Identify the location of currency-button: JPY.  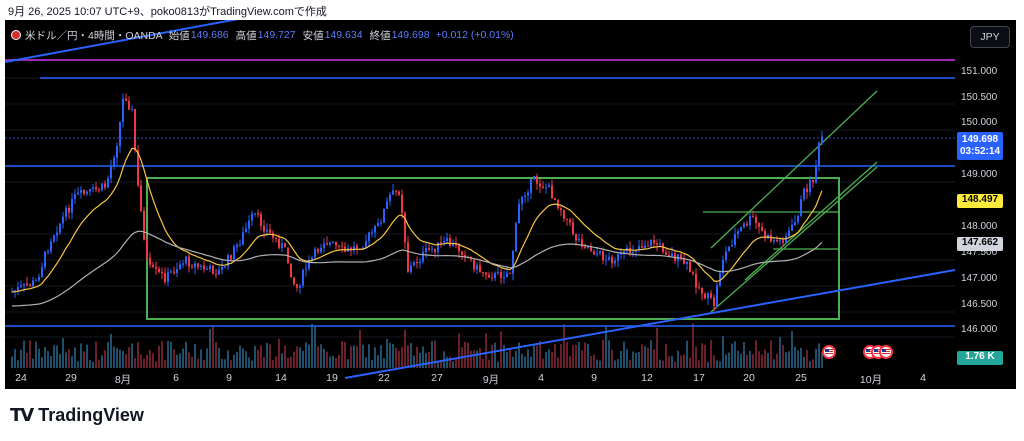
(990, 37).